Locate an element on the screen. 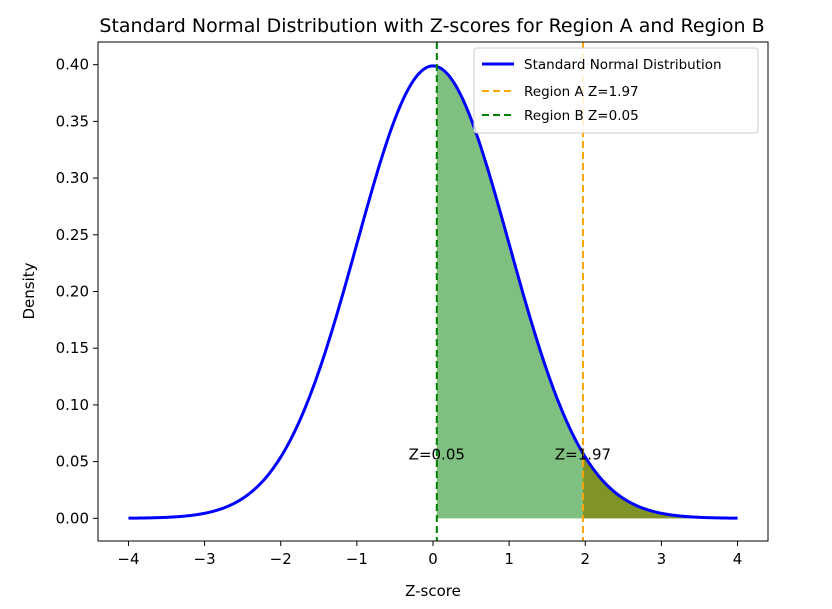  legend-label-region-a: Region A Z=1.97 is located at coordinates (581, 92).